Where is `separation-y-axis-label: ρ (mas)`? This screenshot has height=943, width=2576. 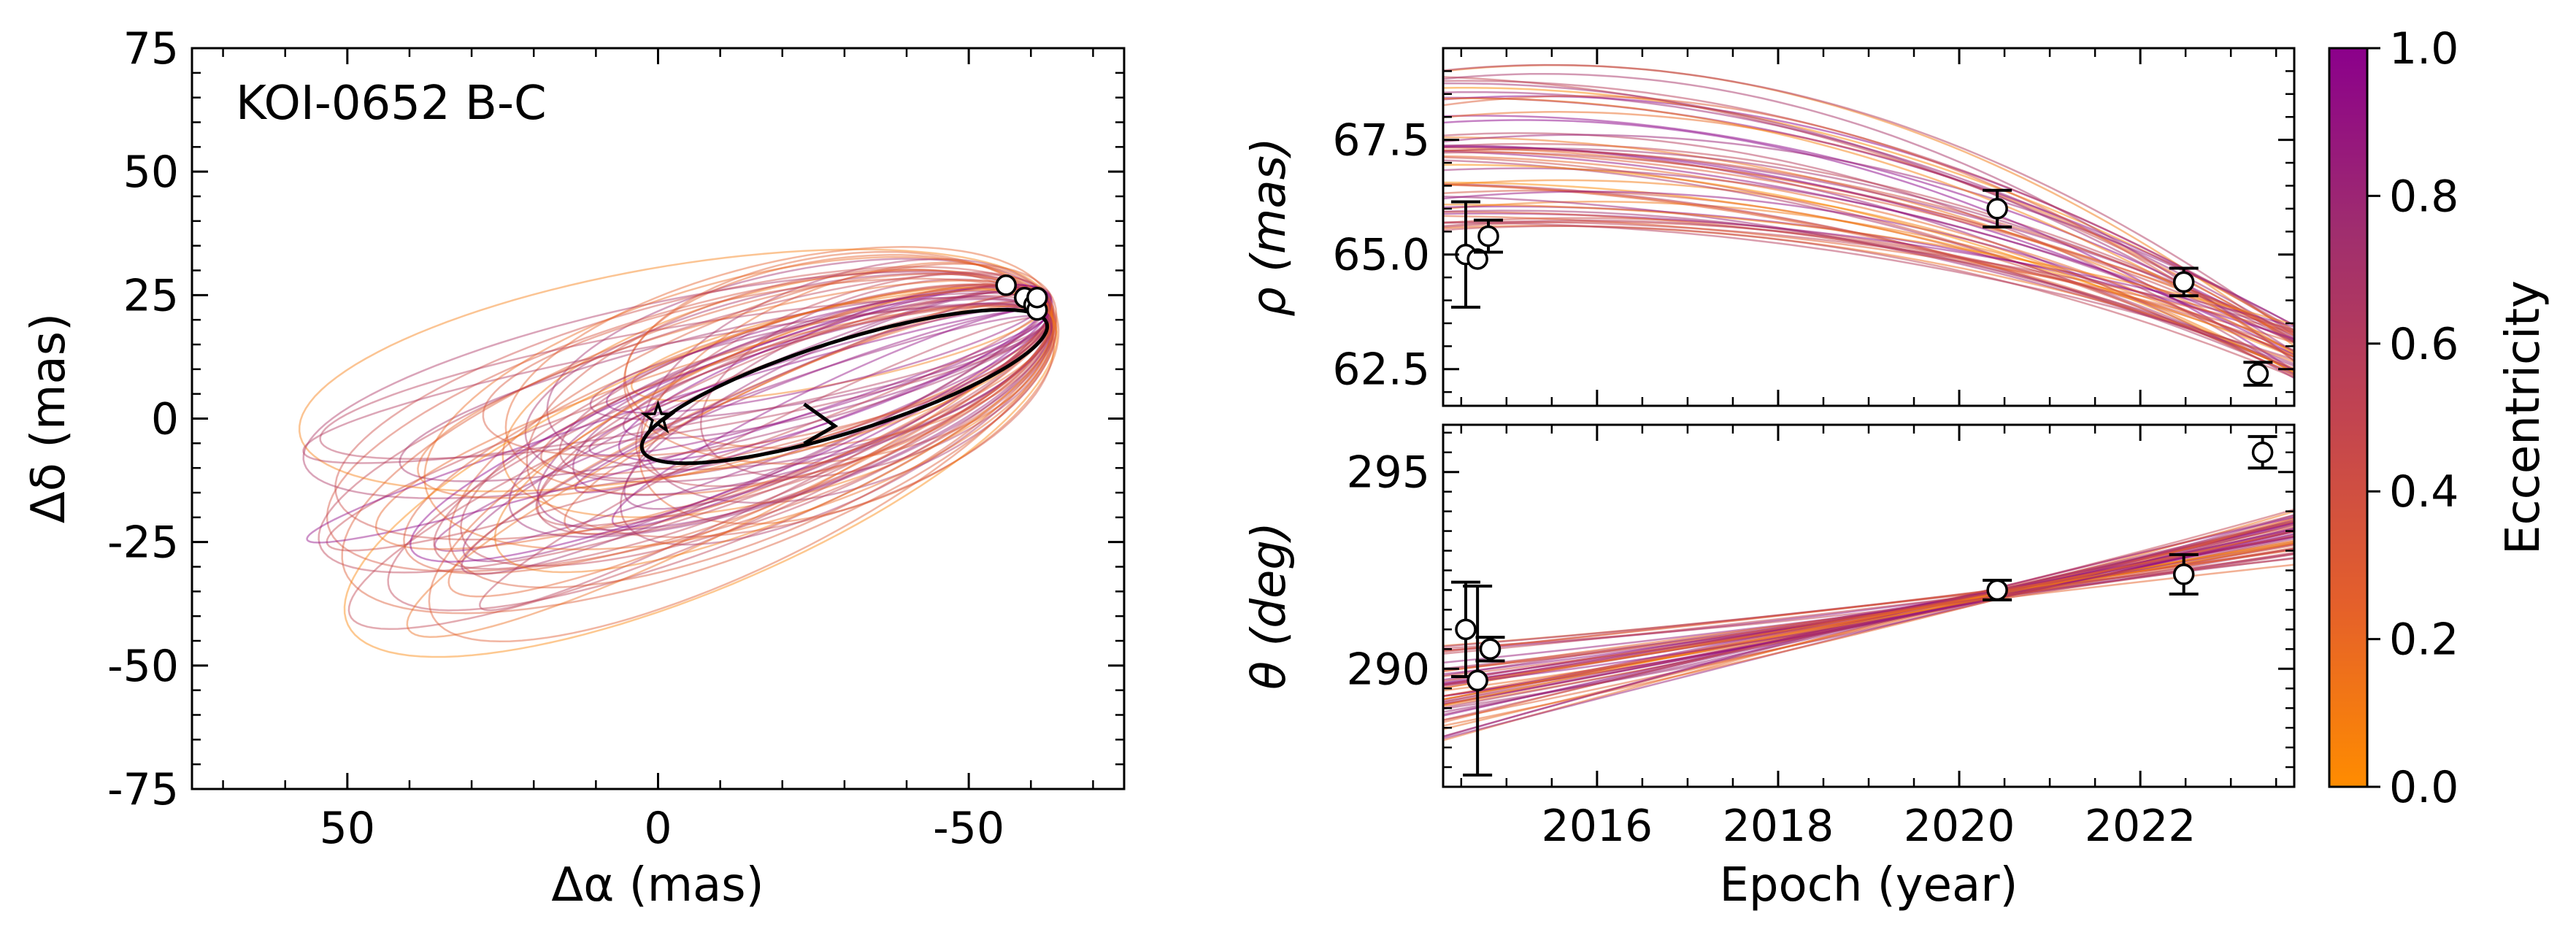 separation-y-axis-label: ρ (mas) is located at coordinates (1269, 227).